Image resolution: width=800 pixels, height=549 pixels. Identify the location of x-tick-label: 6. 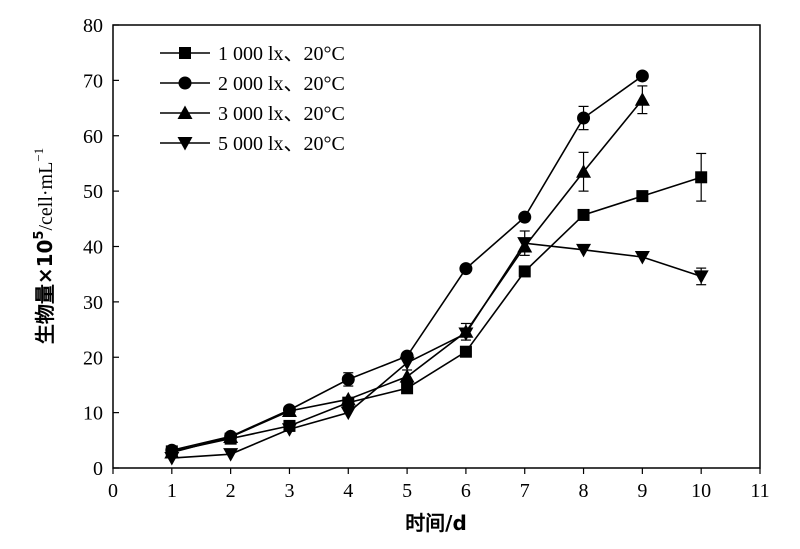
(466, 491).